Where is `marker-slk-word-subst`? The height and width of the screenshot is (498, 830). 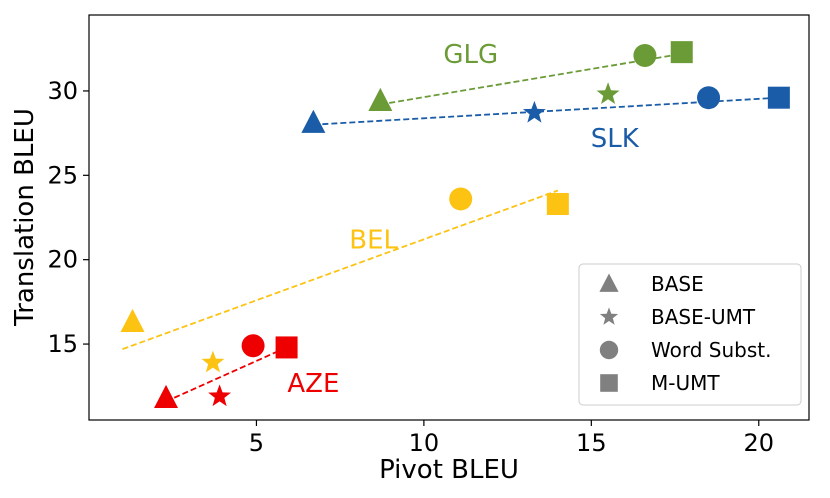
marker-slk-word-subst is located at coordinates (709, 98).